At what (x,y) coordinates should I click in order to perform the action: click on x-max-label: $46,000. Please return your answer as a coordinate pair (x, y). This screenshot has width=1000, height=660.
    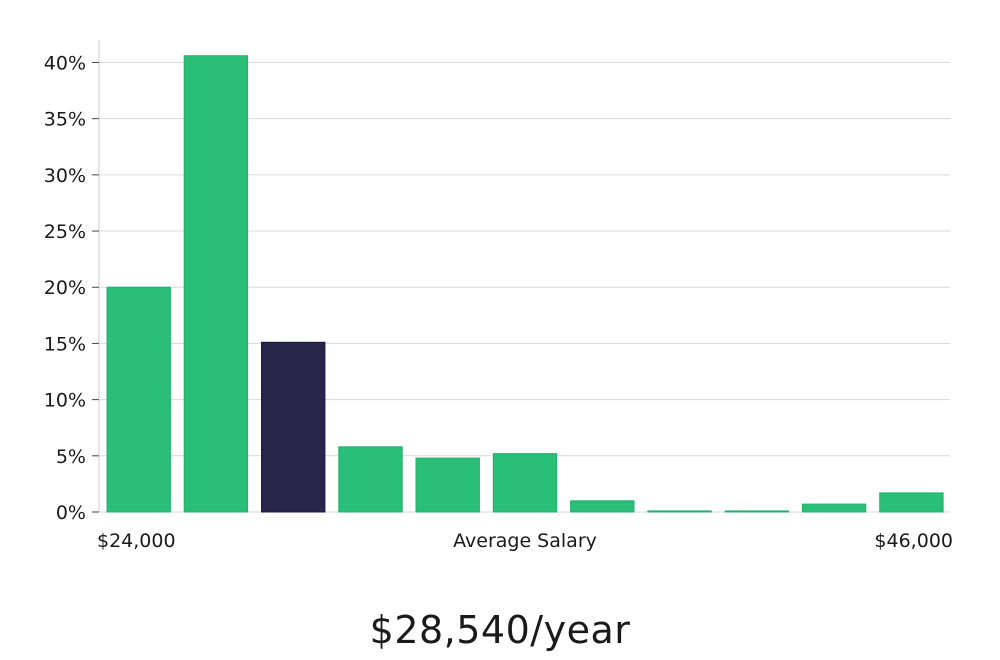
    Looking at the image, I should click on (913, 541).